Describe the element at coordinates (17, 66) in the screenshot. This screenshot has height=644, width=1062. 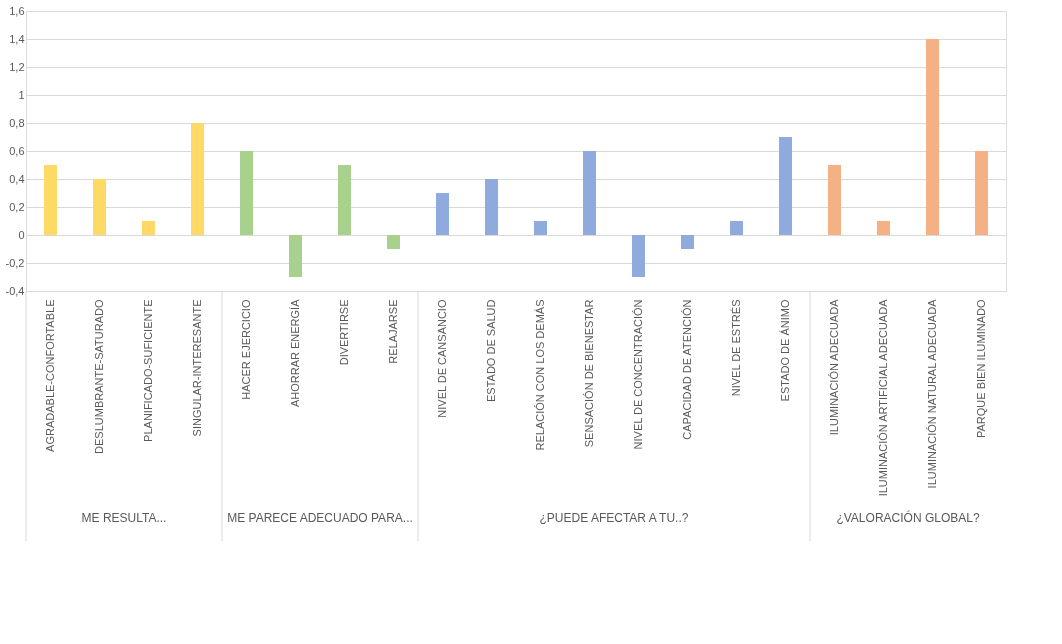
I see `y-tick-label: 1,2` at that location.